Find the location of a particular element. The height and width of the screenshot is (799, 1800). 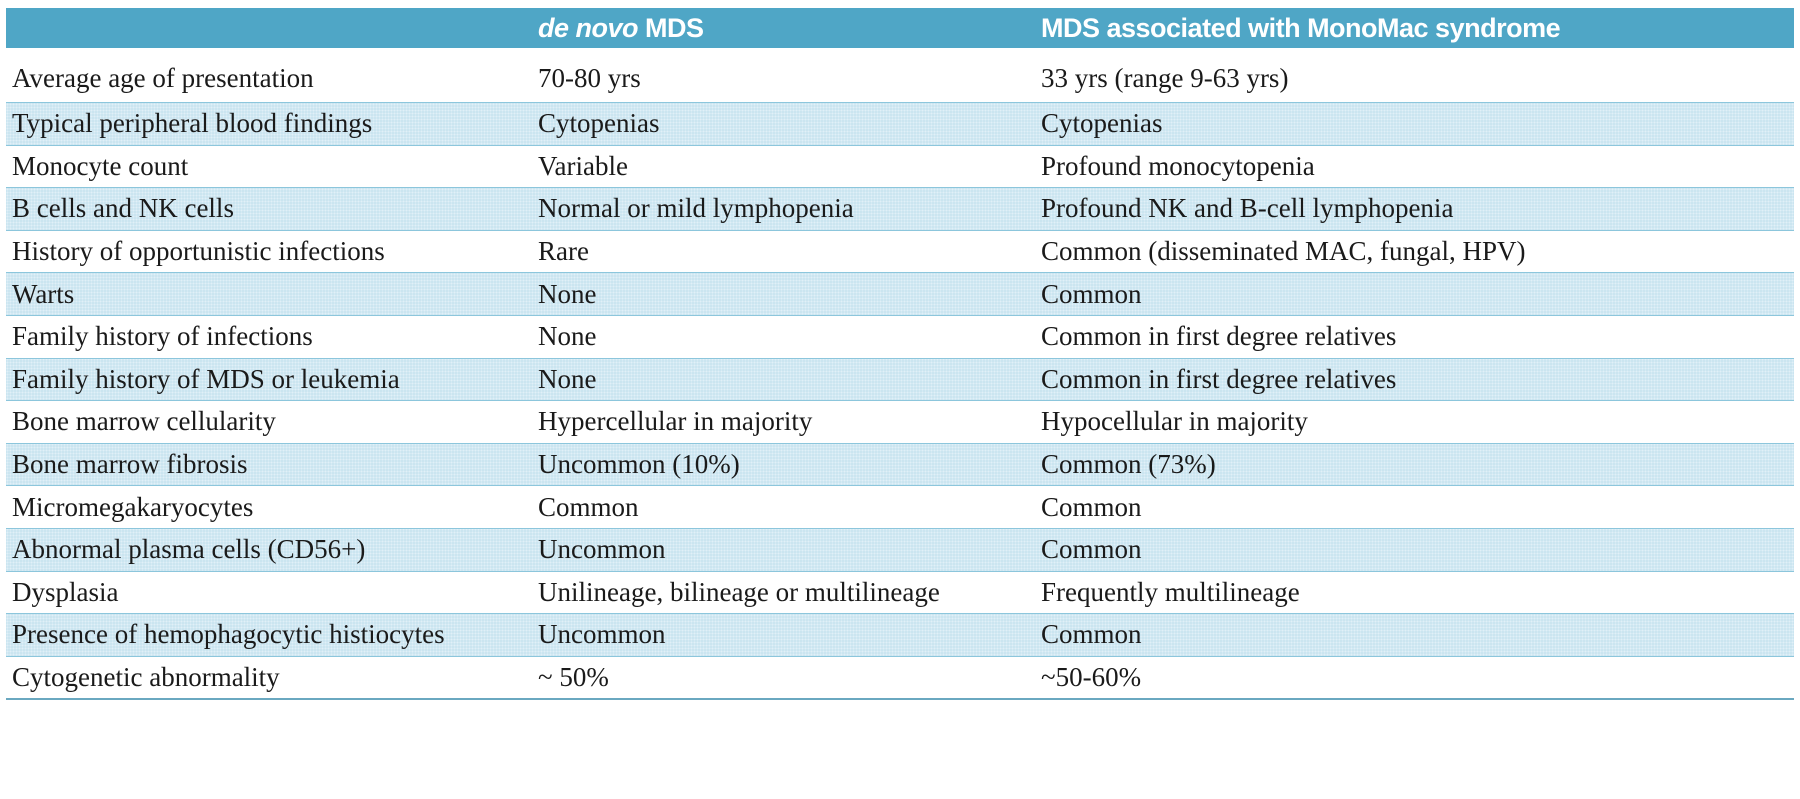

monomac-cell: Profound monocytopenia is located at coordinates (1178, 165).